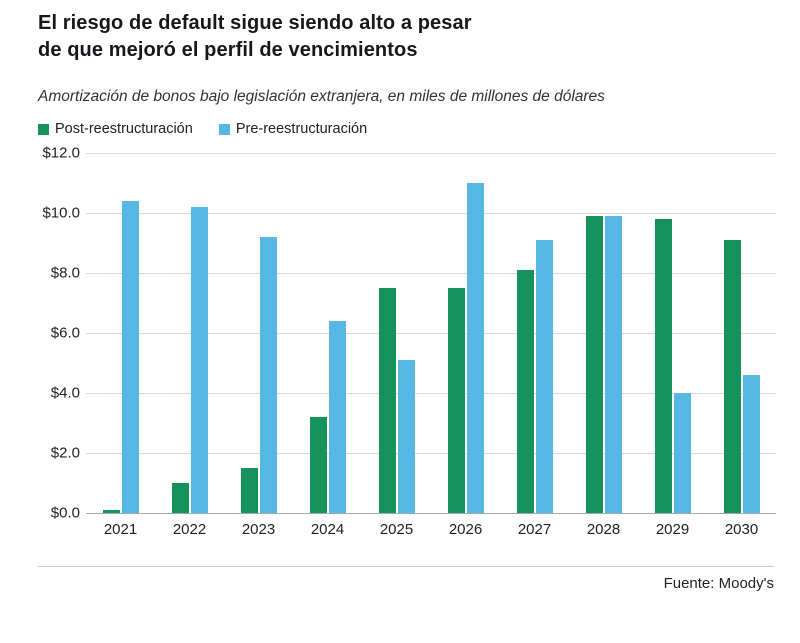  I want to click on source-note: Fuente: Moody's, so click(718, 583).